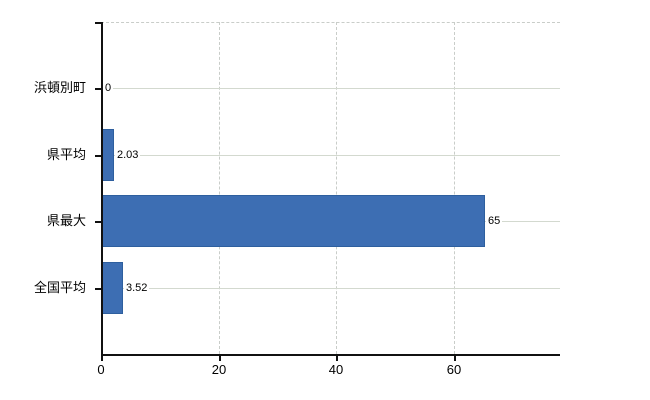  Describe the element at coordinates (494, 221) in the screenshot. I see `value-label: 65` at that location.